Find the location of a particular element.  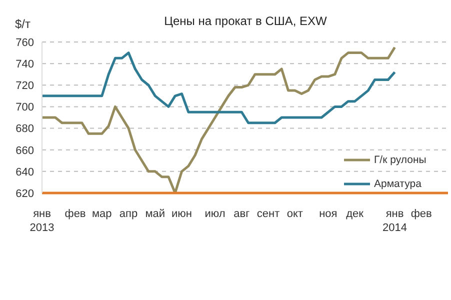

y-tick-label: 660 is located at coordinates (25, 150).